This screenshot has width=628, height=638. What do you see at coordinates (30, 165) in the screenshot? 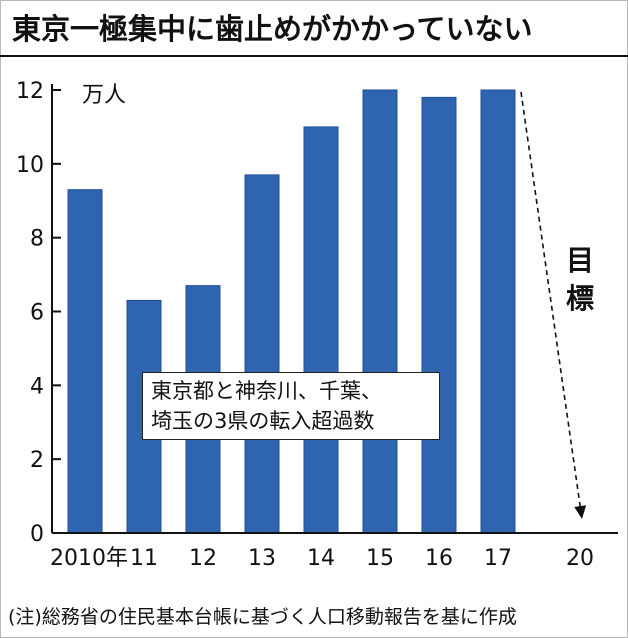
I see `y-tick-label-10: 10` at bounding box center [30, 165].